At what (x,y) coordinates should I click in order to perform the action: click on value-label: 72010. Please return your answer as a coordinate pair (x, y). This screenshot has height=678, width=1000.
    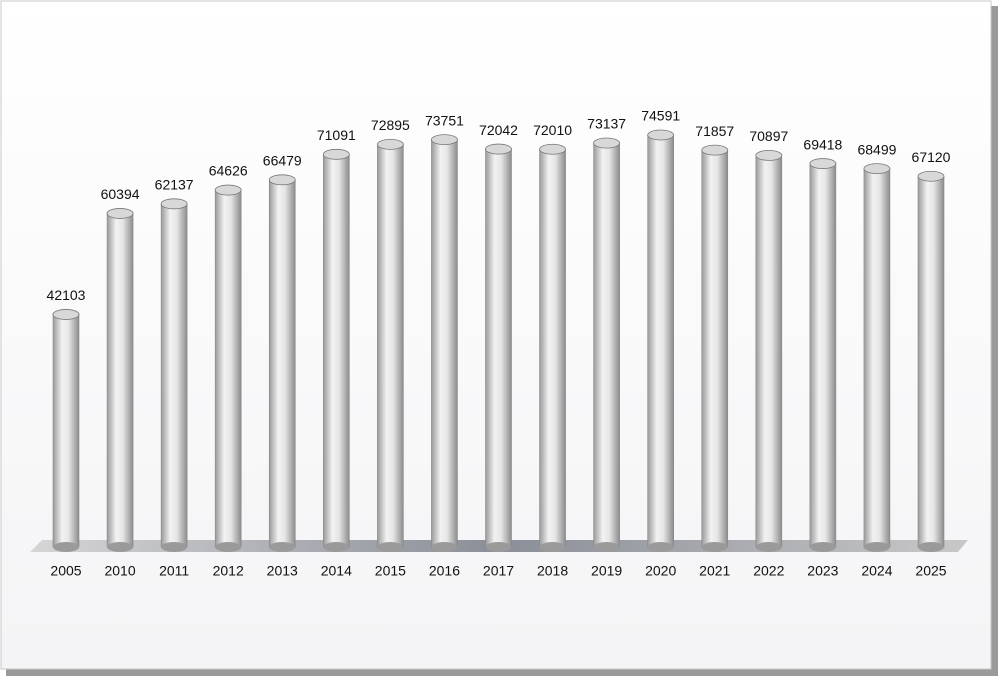
    Looking at the image, I should click on (552, 130).